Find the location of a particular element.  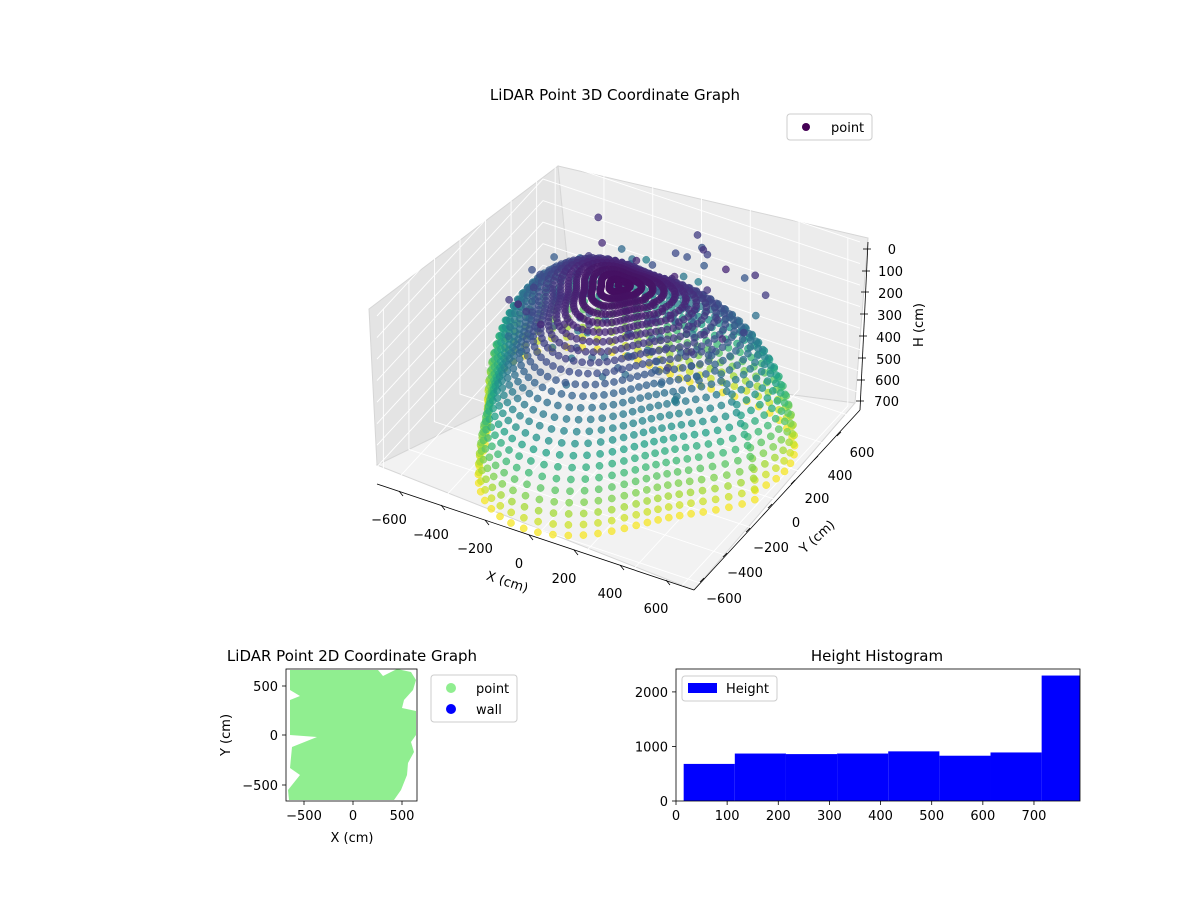

chart-2d-x-ticks is located at coordinates (353, 803).